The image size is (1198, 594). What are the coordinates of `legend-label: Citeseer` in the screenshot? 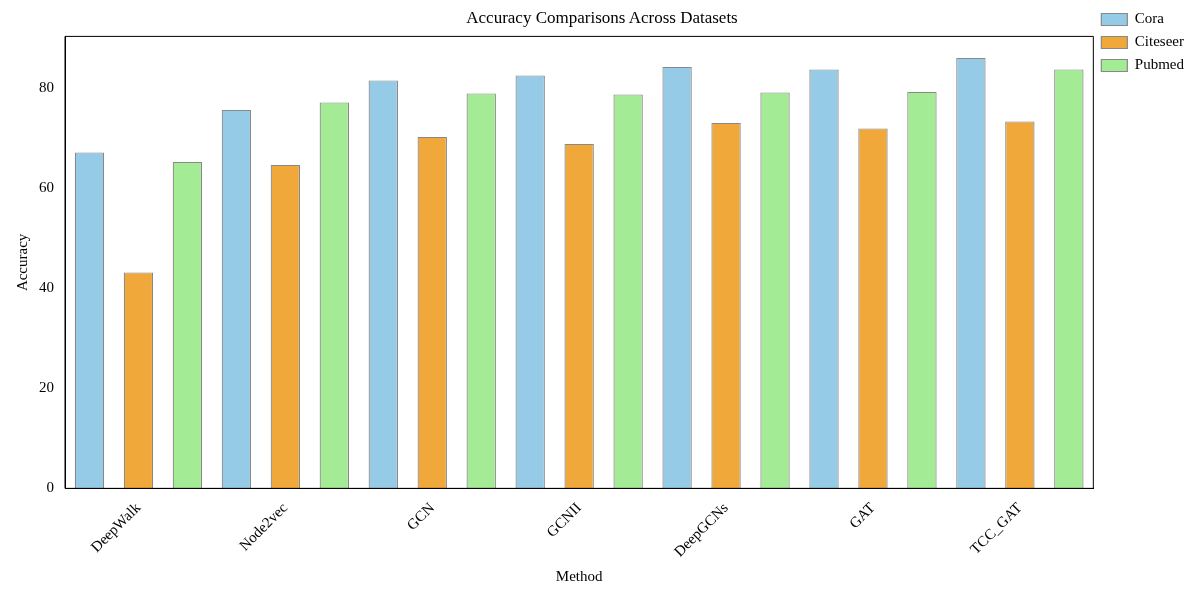 It's located at (1159, 41).